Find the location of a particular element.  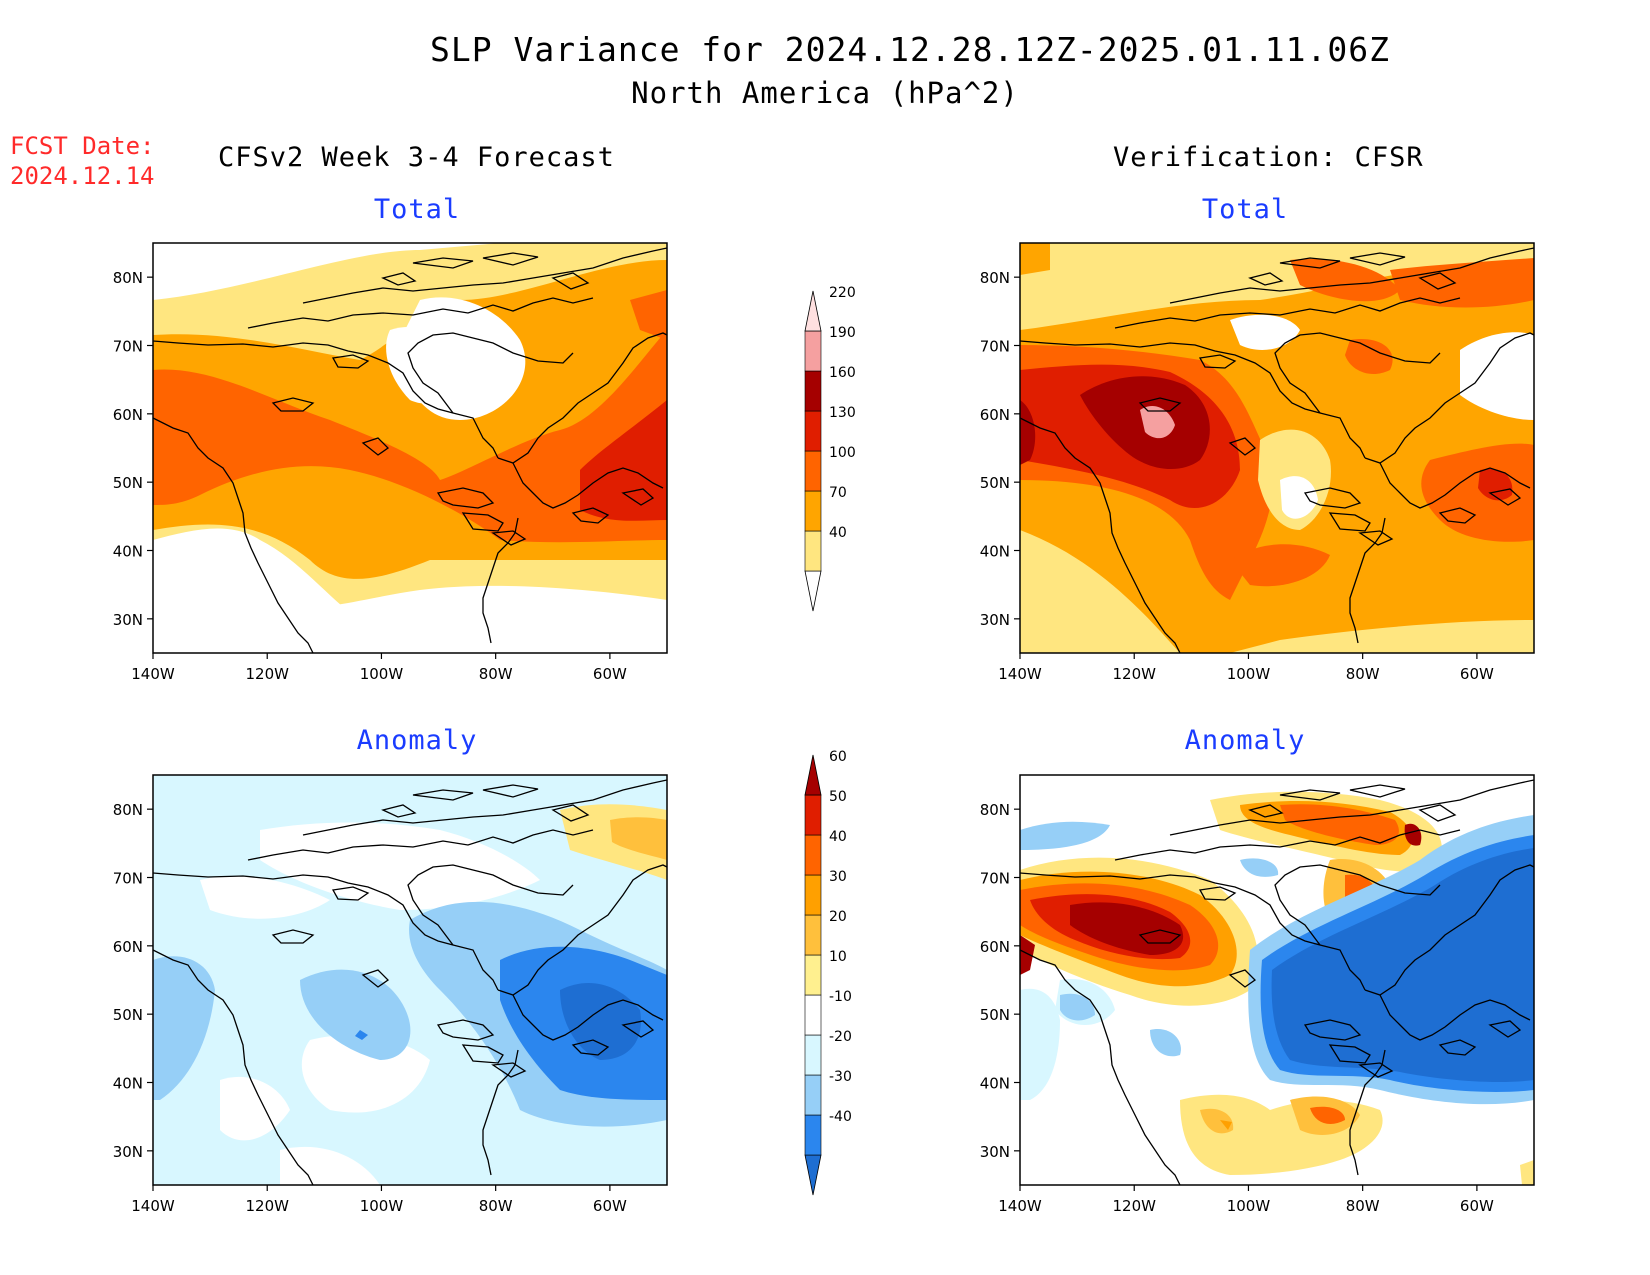

colorbar-anomaly-label: -40 is located at coordinates (840, 1117).